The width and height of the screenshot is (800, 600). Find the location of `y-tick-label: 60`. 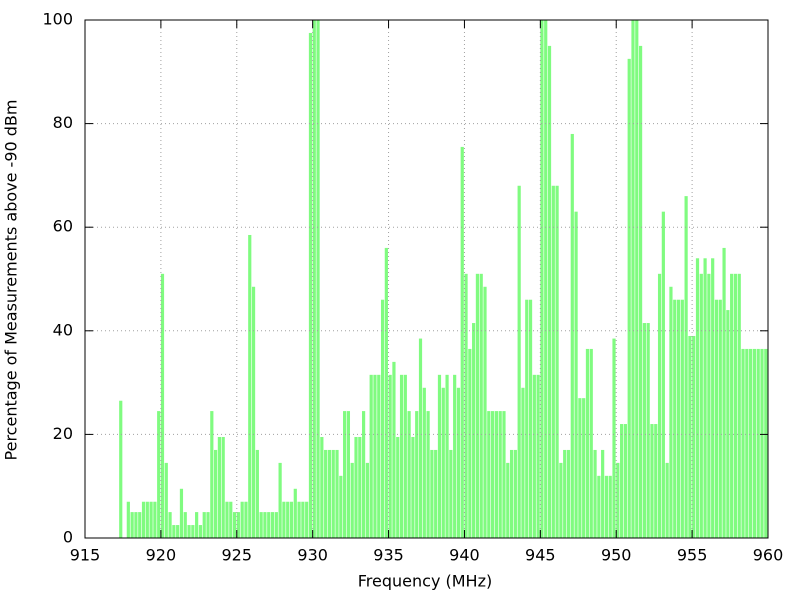

y-tick-label: 60 is located at coordinates (63, 226).